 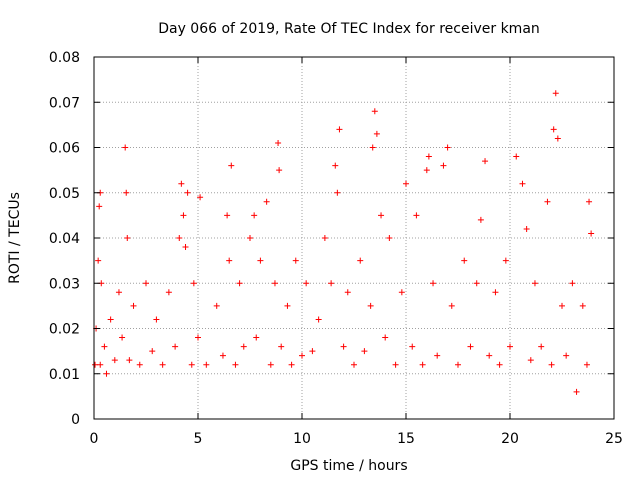 I want to click on y-tick-label: 0.06, so click(x=64, y=149).